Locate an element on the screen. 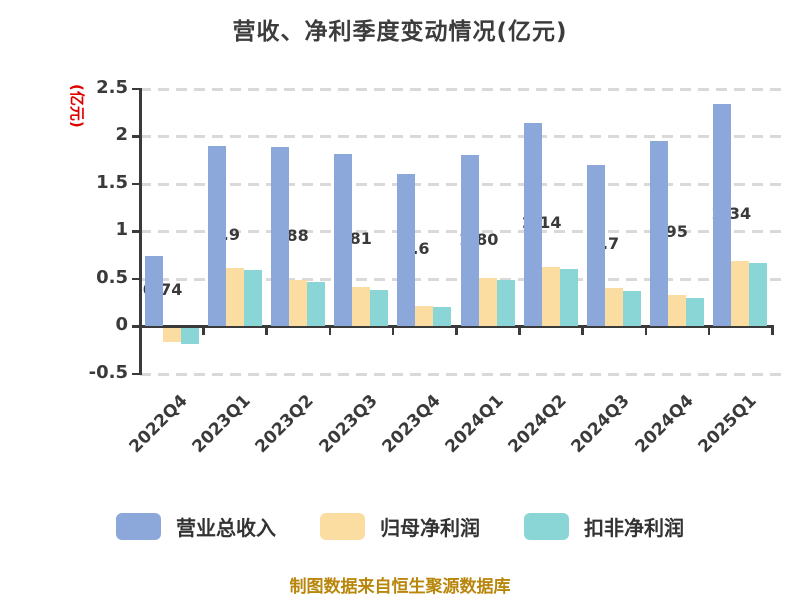 Image resolution: width=800 pixels, height=600 pixels. chart-title: 营收、净利季度变动情况(亿元) is located at coordinates (400, 32).